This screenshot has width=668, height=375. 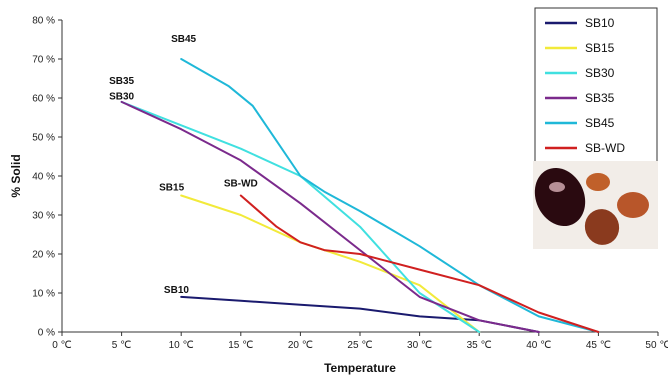 What do you see at coordinates (600, 23) in the screenshot?
I see `legend-entry-label: SB10` at bounding box center [600, 23].